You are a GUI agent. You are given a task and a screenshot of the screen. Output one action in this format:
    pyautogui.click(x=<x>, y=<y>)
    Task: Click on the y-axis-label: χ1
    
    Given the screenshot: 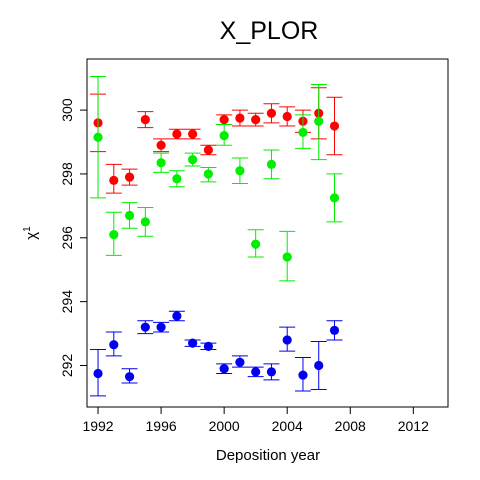 What is the action you would take?
    pyautogui.click(x=31, y=233)
    